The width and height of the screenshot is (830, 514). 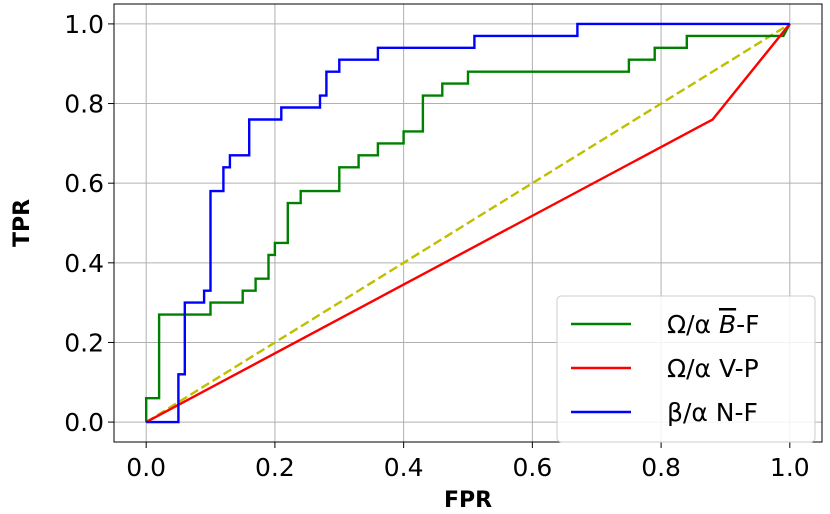 I want to click on legend-entry-part: β/α N-F, so click(x=712, y=412).